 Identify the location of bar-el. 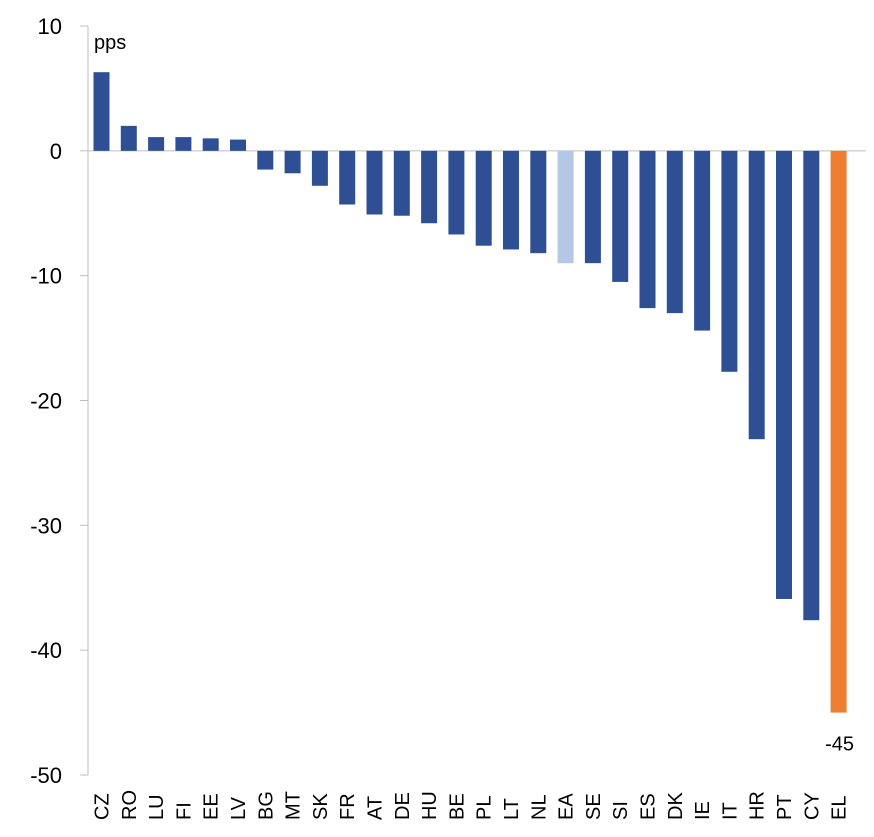
(838, 431).